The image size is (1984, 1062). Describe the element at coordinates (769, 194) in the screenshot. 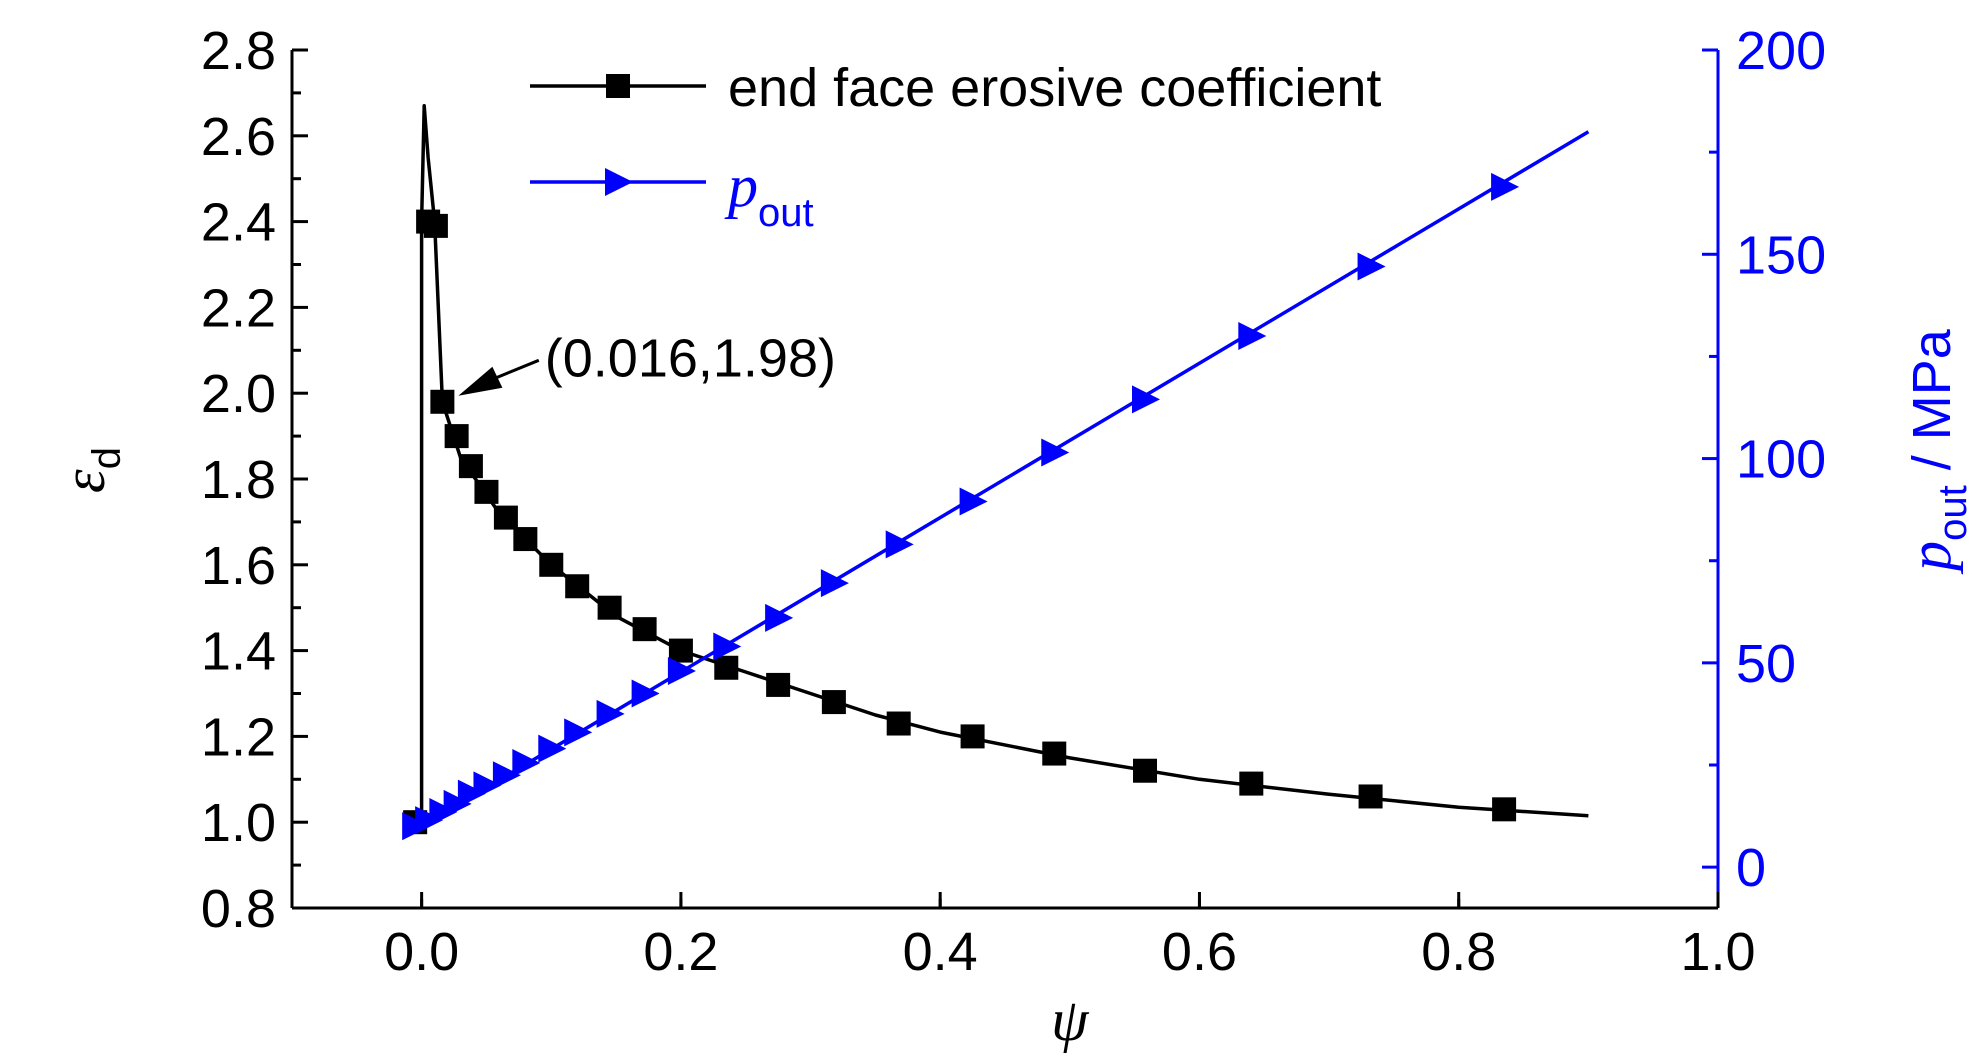

I see `legend-label-pout: pout` at that location.